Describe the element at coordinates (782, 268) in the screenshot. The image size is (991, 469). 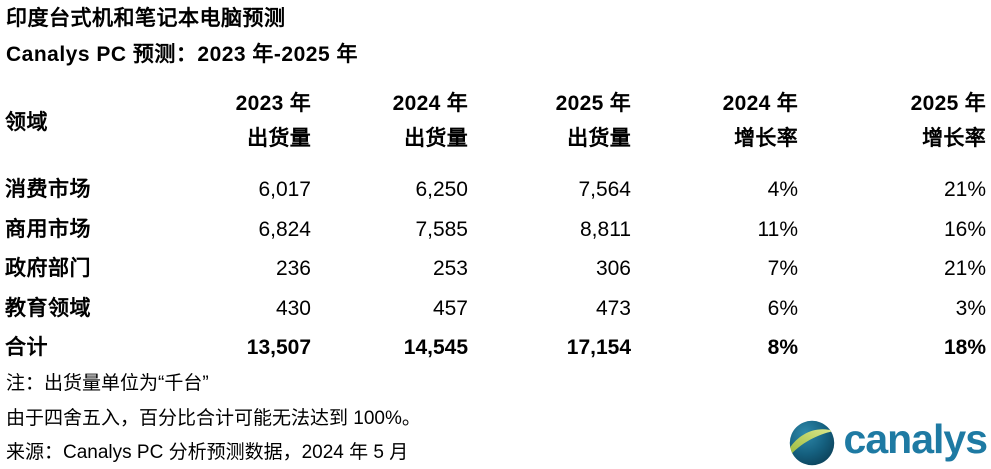
I see `cell-value: 7%` at that location.